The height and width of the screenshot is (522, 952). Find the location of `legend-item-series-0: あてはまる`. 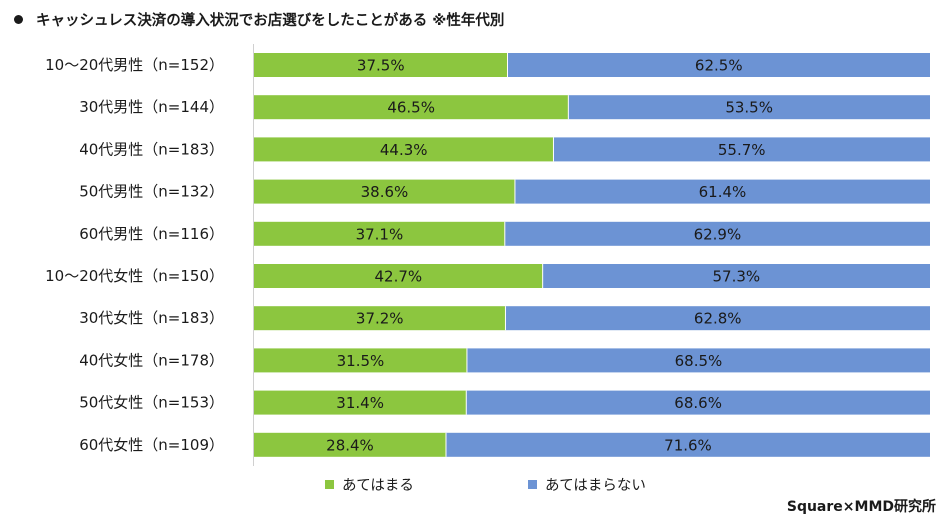

legend-item-series-0: あてはまる is located at coordinates (369, 484).